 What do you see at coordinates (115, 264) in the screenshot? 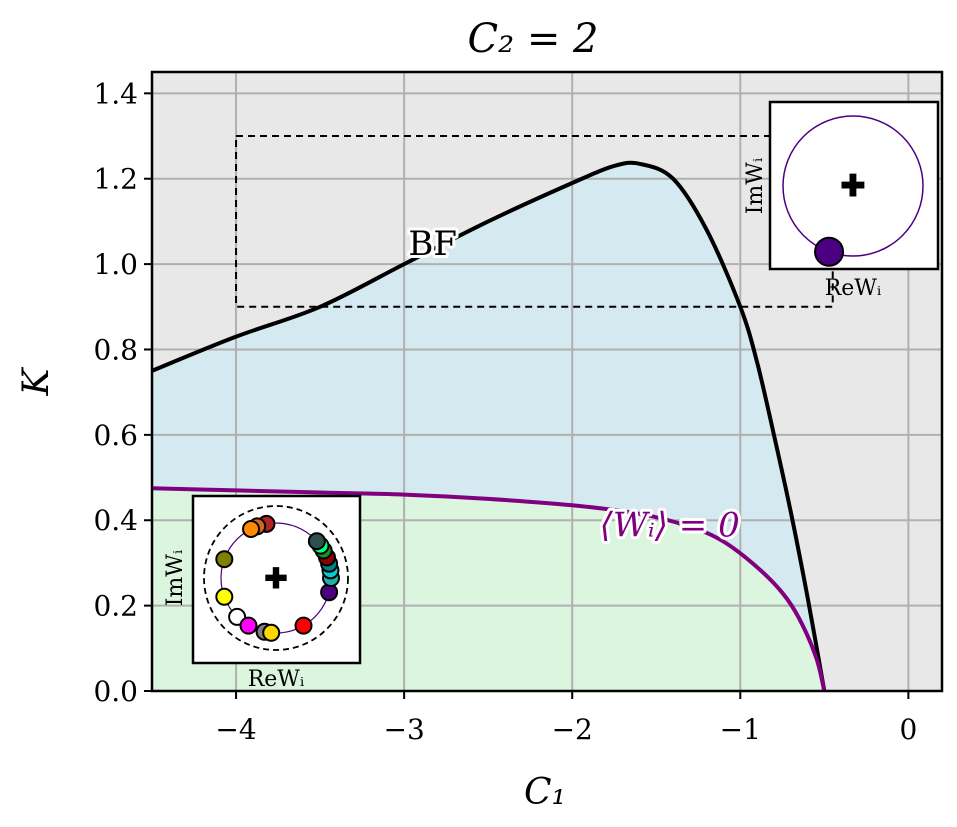
I see `y-tick-label: 1.0` at bounding box center [115, 264].